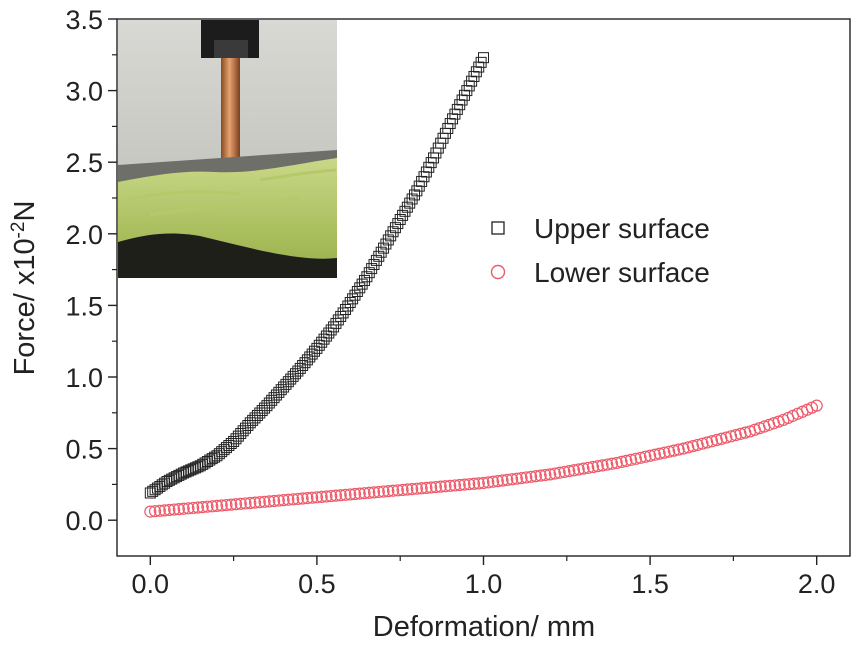 Image resolution: width=856 pixels, height=646 pixels. What do you see at coordinates (484, 626) in the screenshot?
I see `x-axis-title: Deformation/ mm` at bounding box center [484, 626].